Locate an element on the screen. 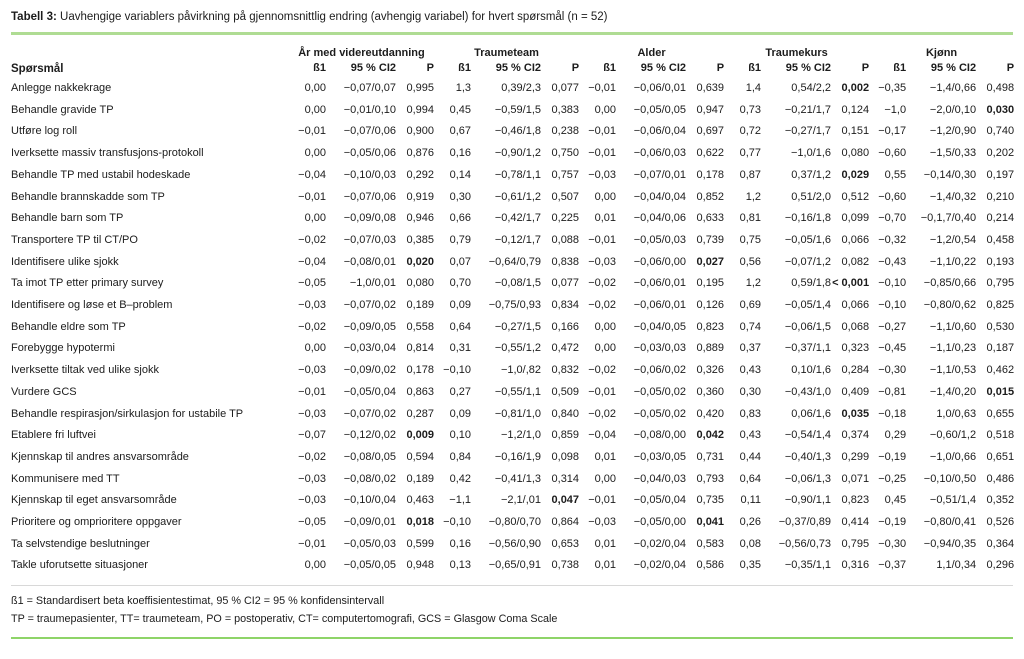 The height and width of the screenshot is (659, 1024). value-cell-ci: −0,04/0,06 is located at coordinates (660, 218).